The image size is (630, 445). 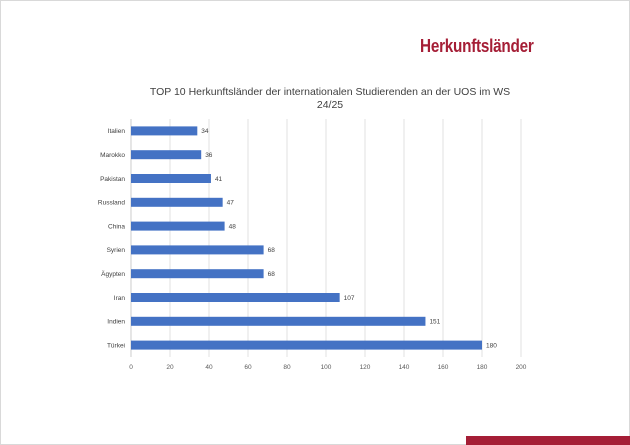 What do you see at coordinates (117, 131) in the screenshot?
I see `category-label: Italien` at bounding box center [117, 131].